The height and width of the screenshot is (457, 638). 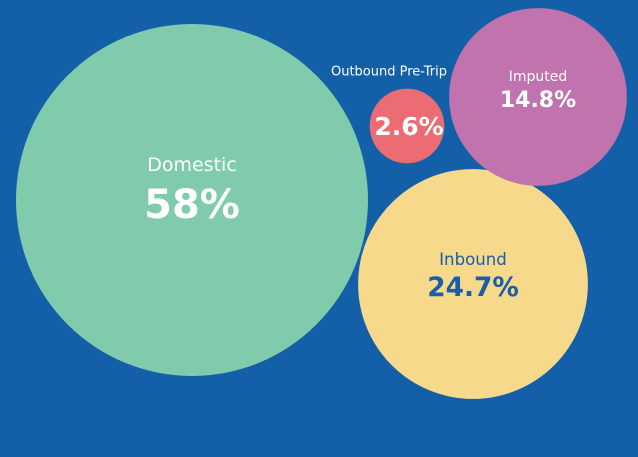 I want to click on bubble-value-domestic: 58%, so click(x=192, y=205).